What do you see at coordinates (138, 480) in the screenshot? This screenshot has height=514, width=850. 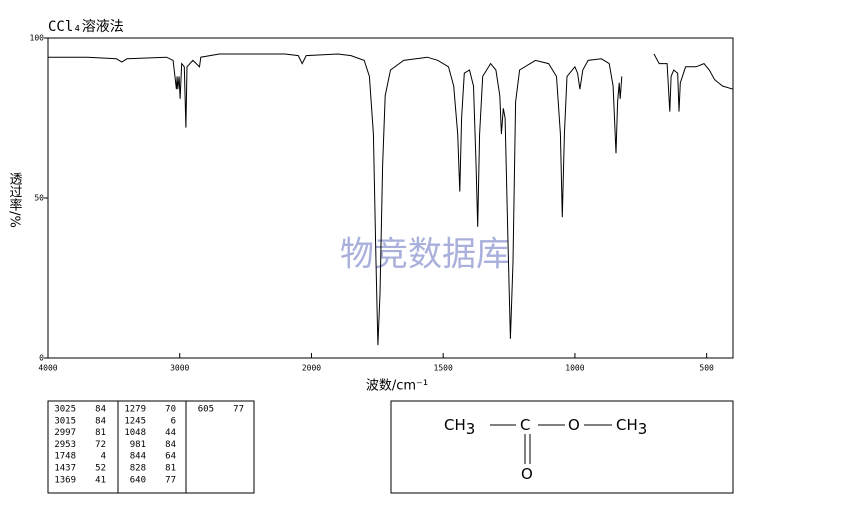 I see `peak-wavenumber: 640` at bounding box center [138, 480].